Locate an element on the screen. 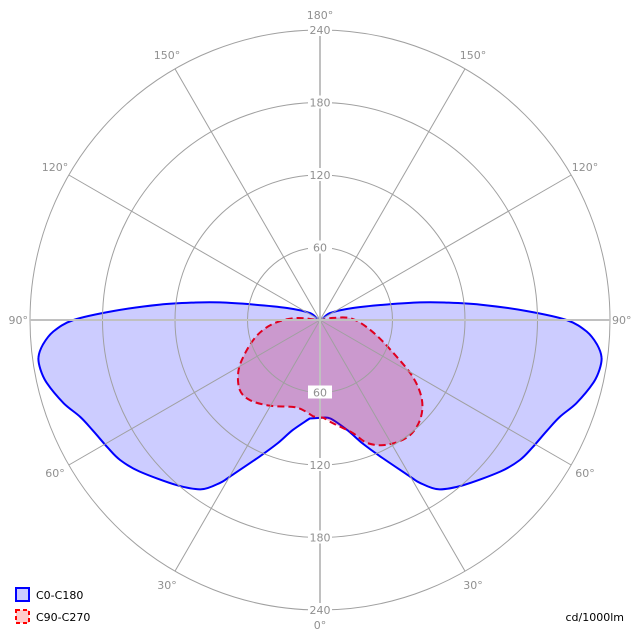 The width and height of the screenshot is (640, 640). angle-tick-label: 180° is located at coordinates (320, 15).